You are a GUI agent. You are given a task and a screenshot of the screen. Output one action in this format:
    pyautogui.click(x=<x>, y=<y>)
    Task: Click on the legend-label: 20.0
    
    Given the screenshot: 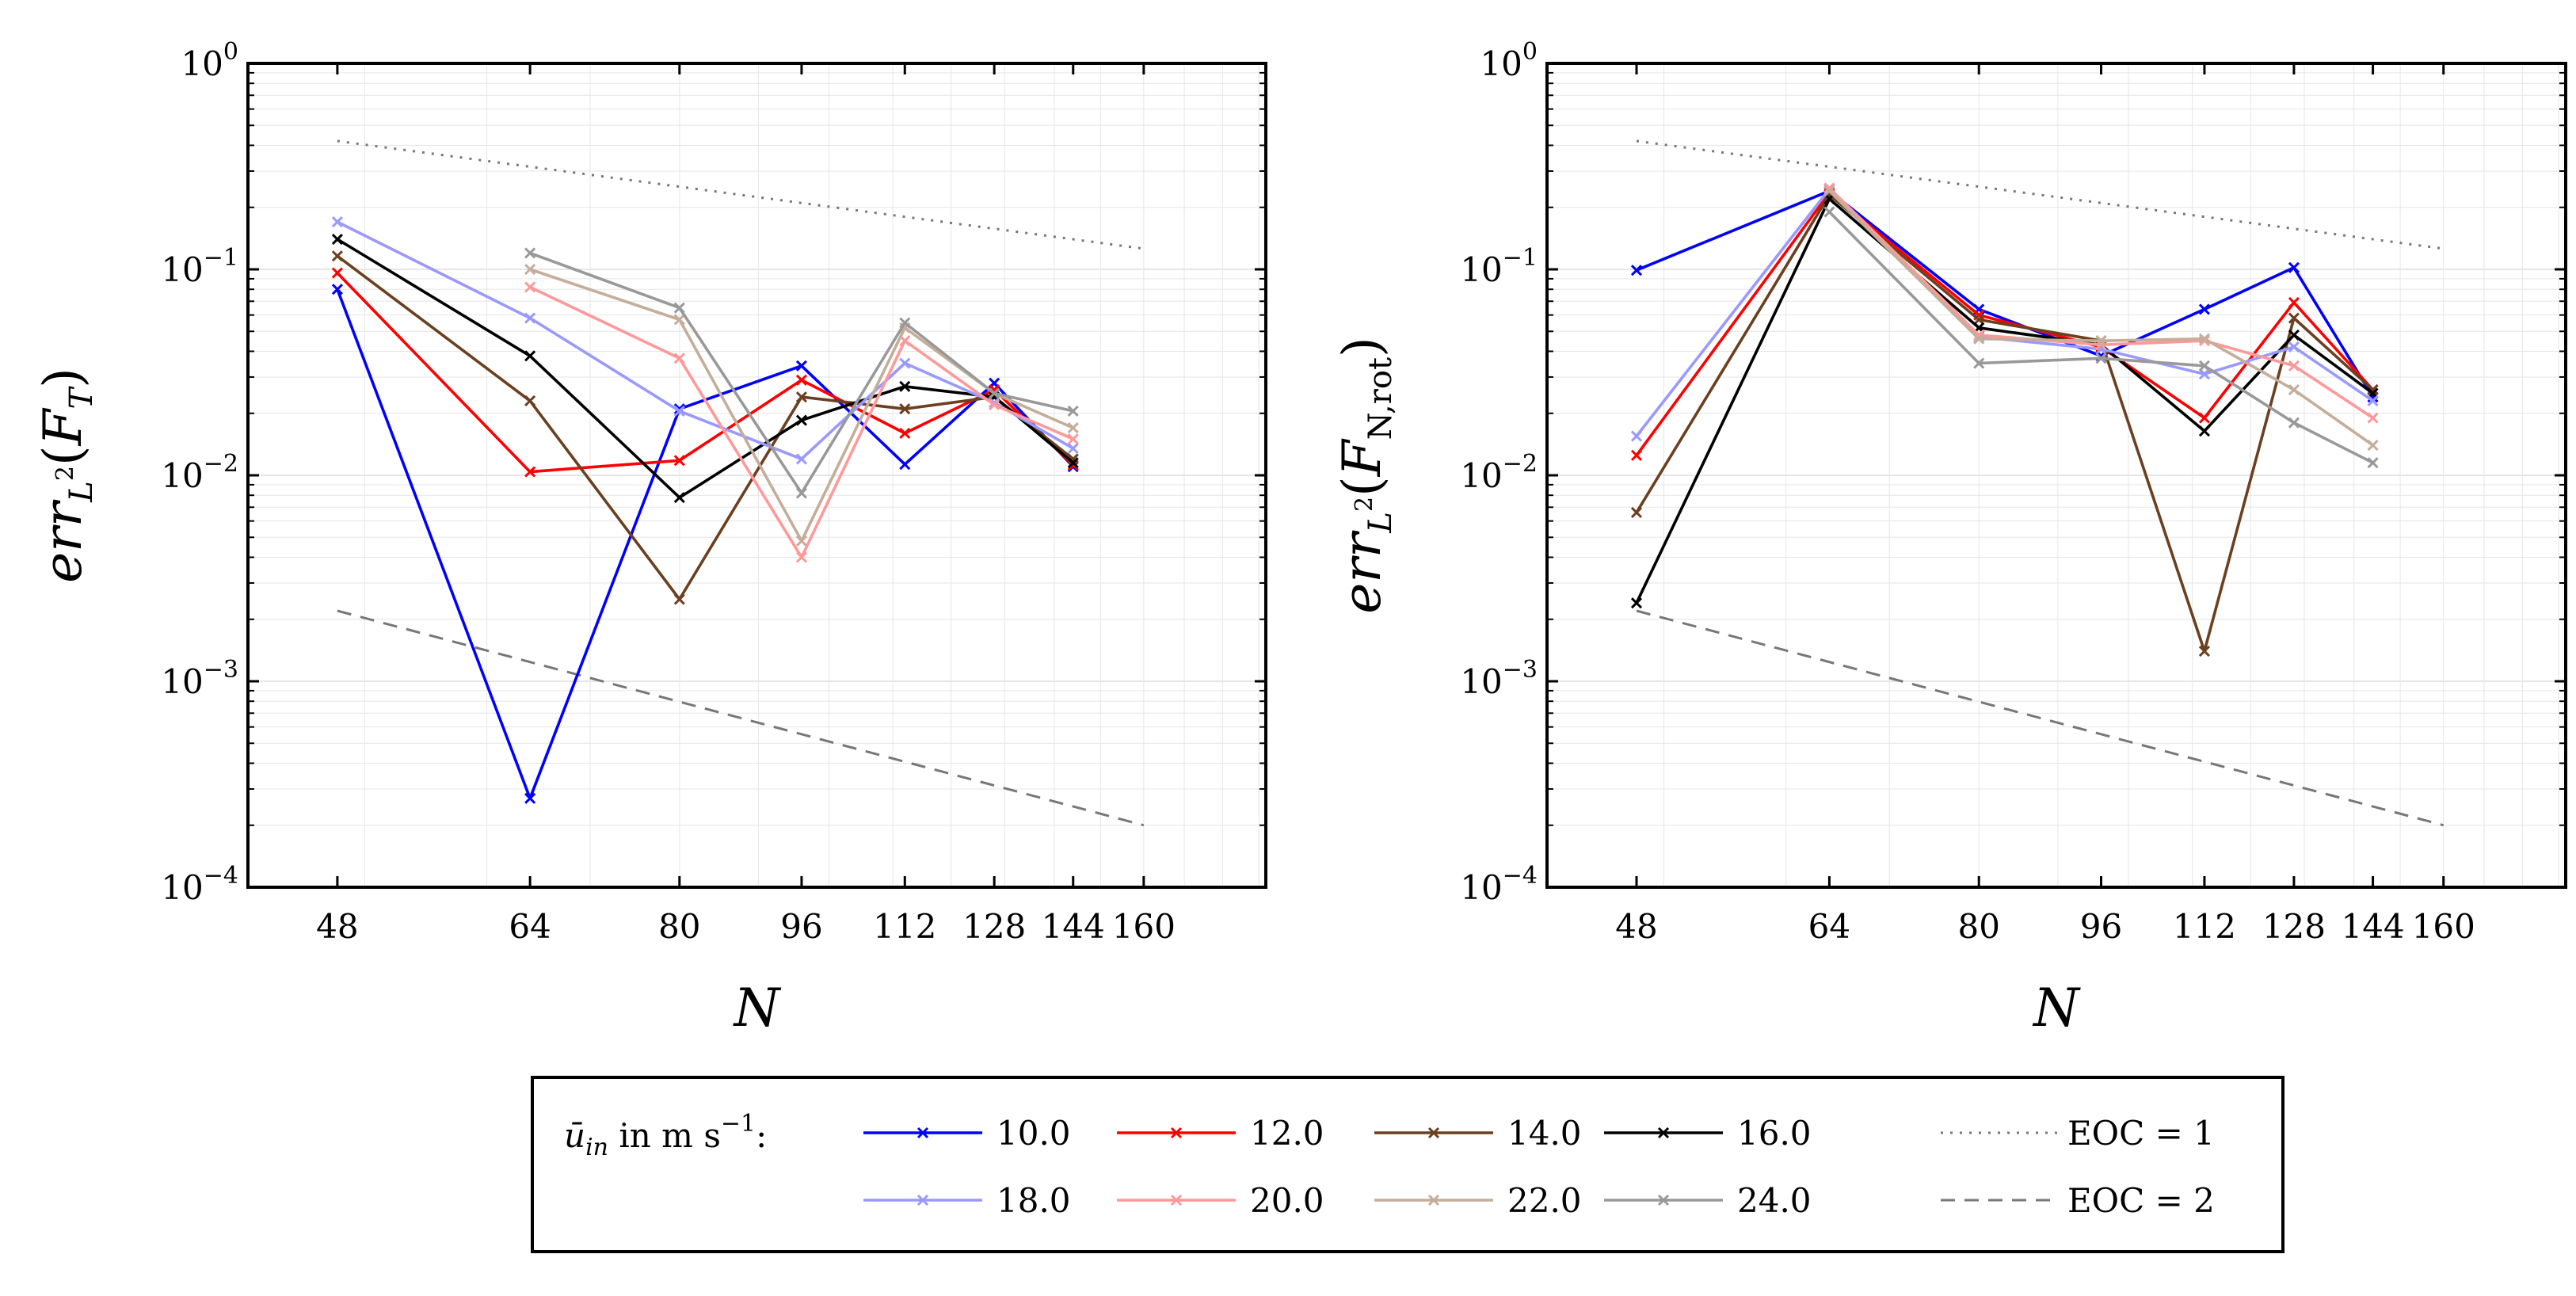 What is the action you would take?
    pyautogui.click(x=1287, y=1200)
    